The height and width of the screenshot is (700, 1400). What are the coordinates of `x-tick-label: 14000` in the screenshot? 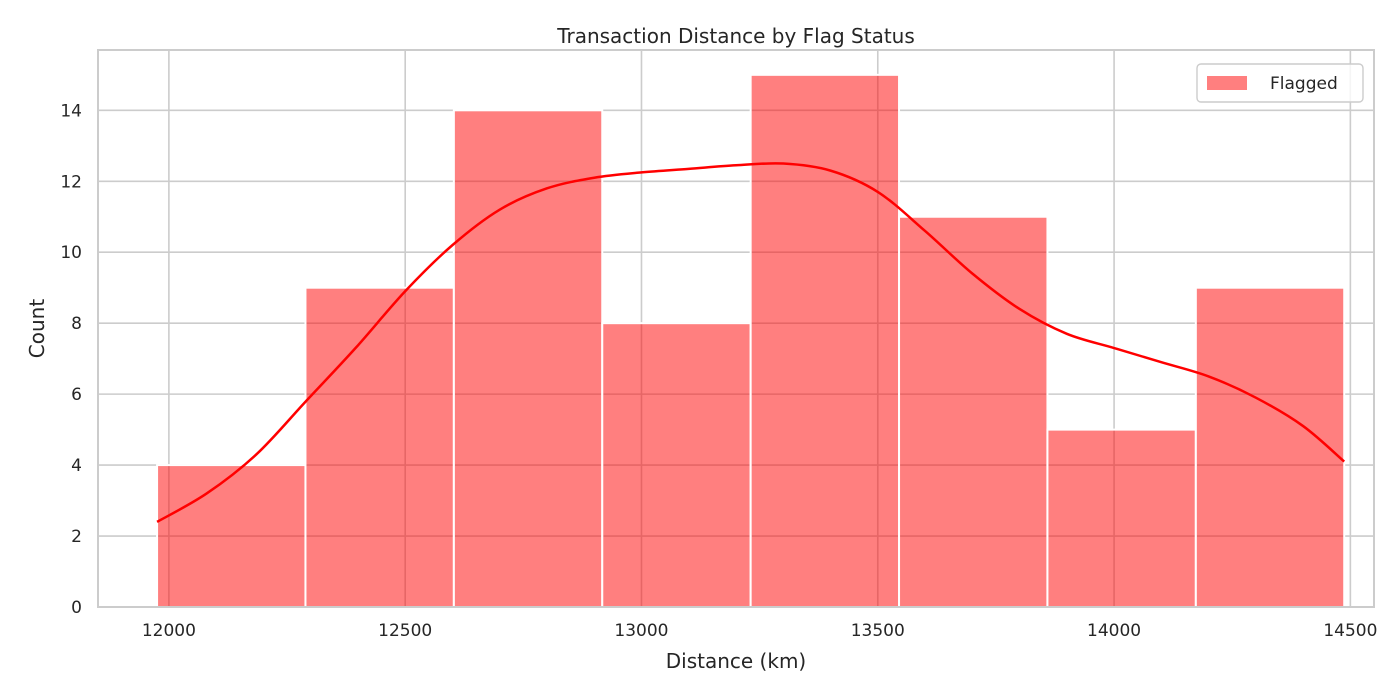 It's located at (1114, 631).